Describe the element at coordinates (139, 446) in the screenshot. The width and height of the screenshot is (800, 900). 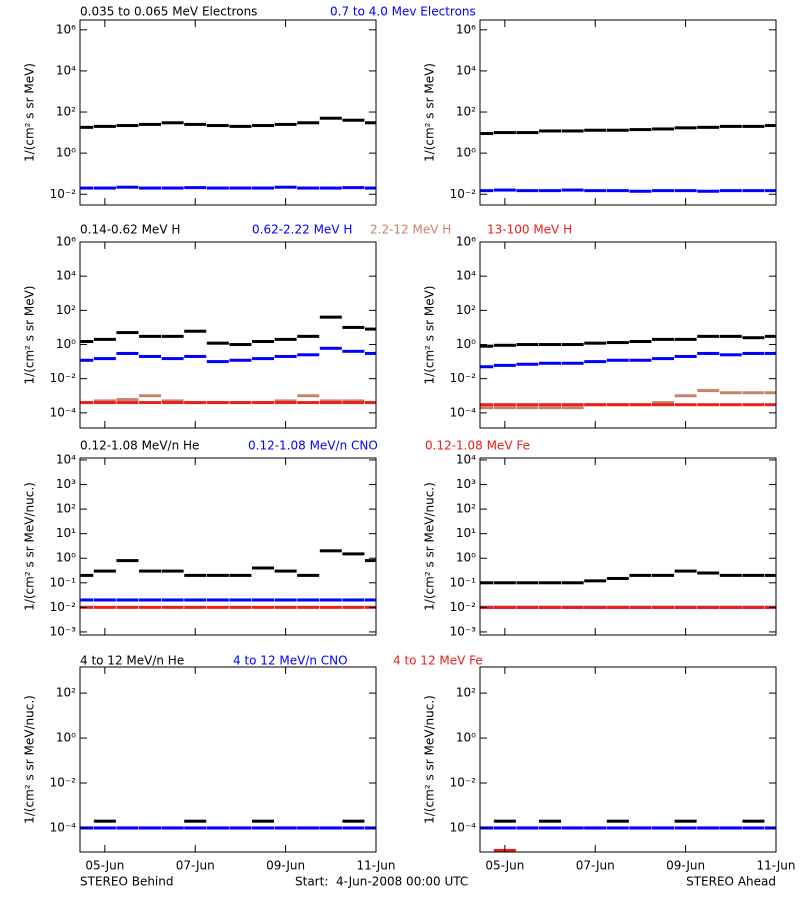
I see `legend-entry: 0.12-1.08 MeV/n He` at that location.